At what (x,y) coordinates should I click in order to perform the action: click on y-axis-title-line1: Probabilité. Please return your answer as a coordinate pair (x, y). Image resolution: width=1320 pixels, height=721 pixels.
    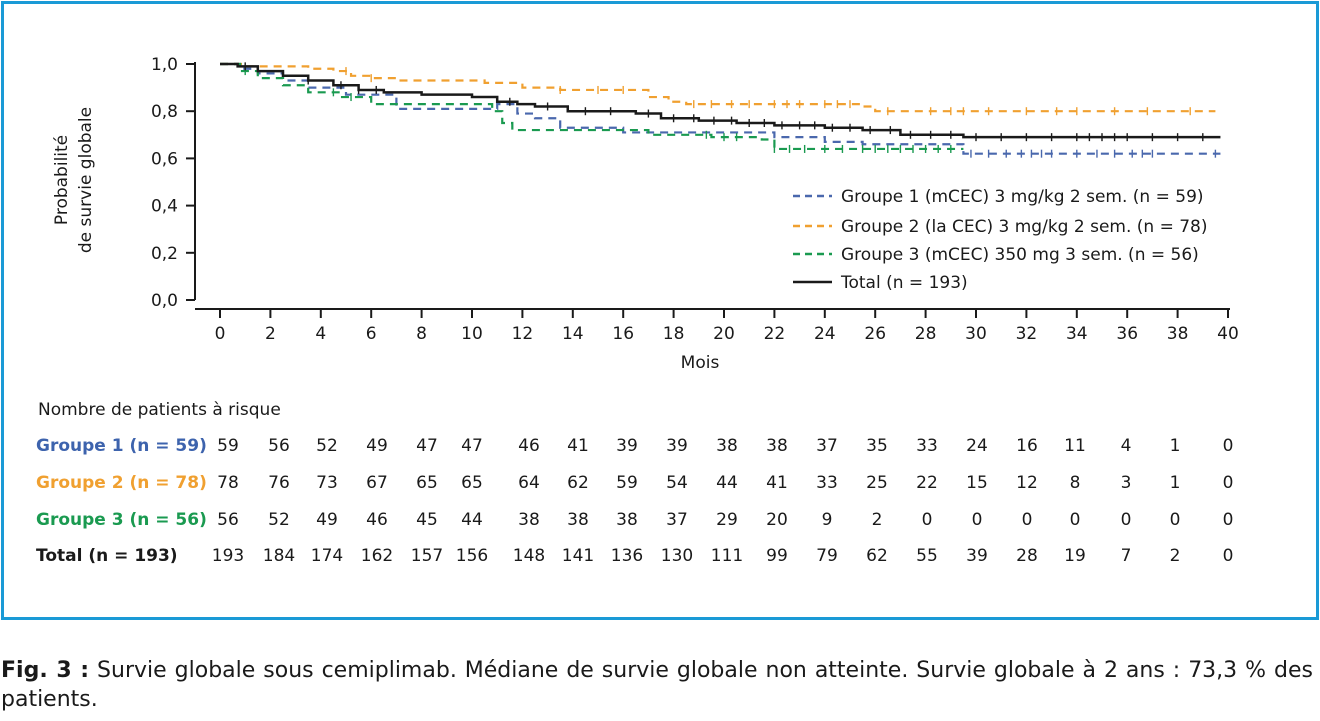
    Looking at the image, I should click on (62, 180).